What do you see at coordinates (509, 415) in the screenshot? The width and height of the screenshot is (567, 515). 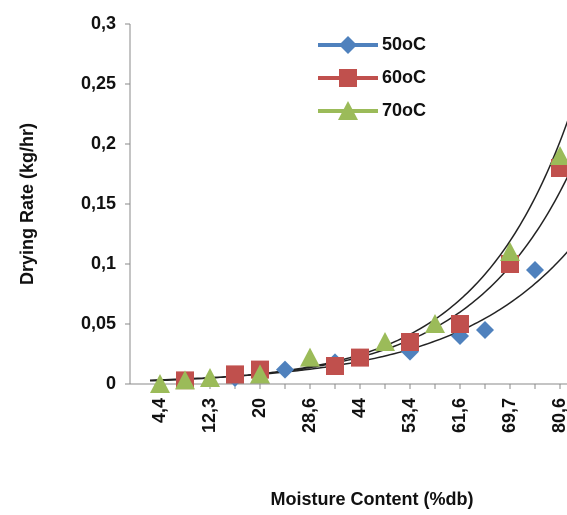 I see `x-tick-label: 69,7` at bounding box center [509, 415].